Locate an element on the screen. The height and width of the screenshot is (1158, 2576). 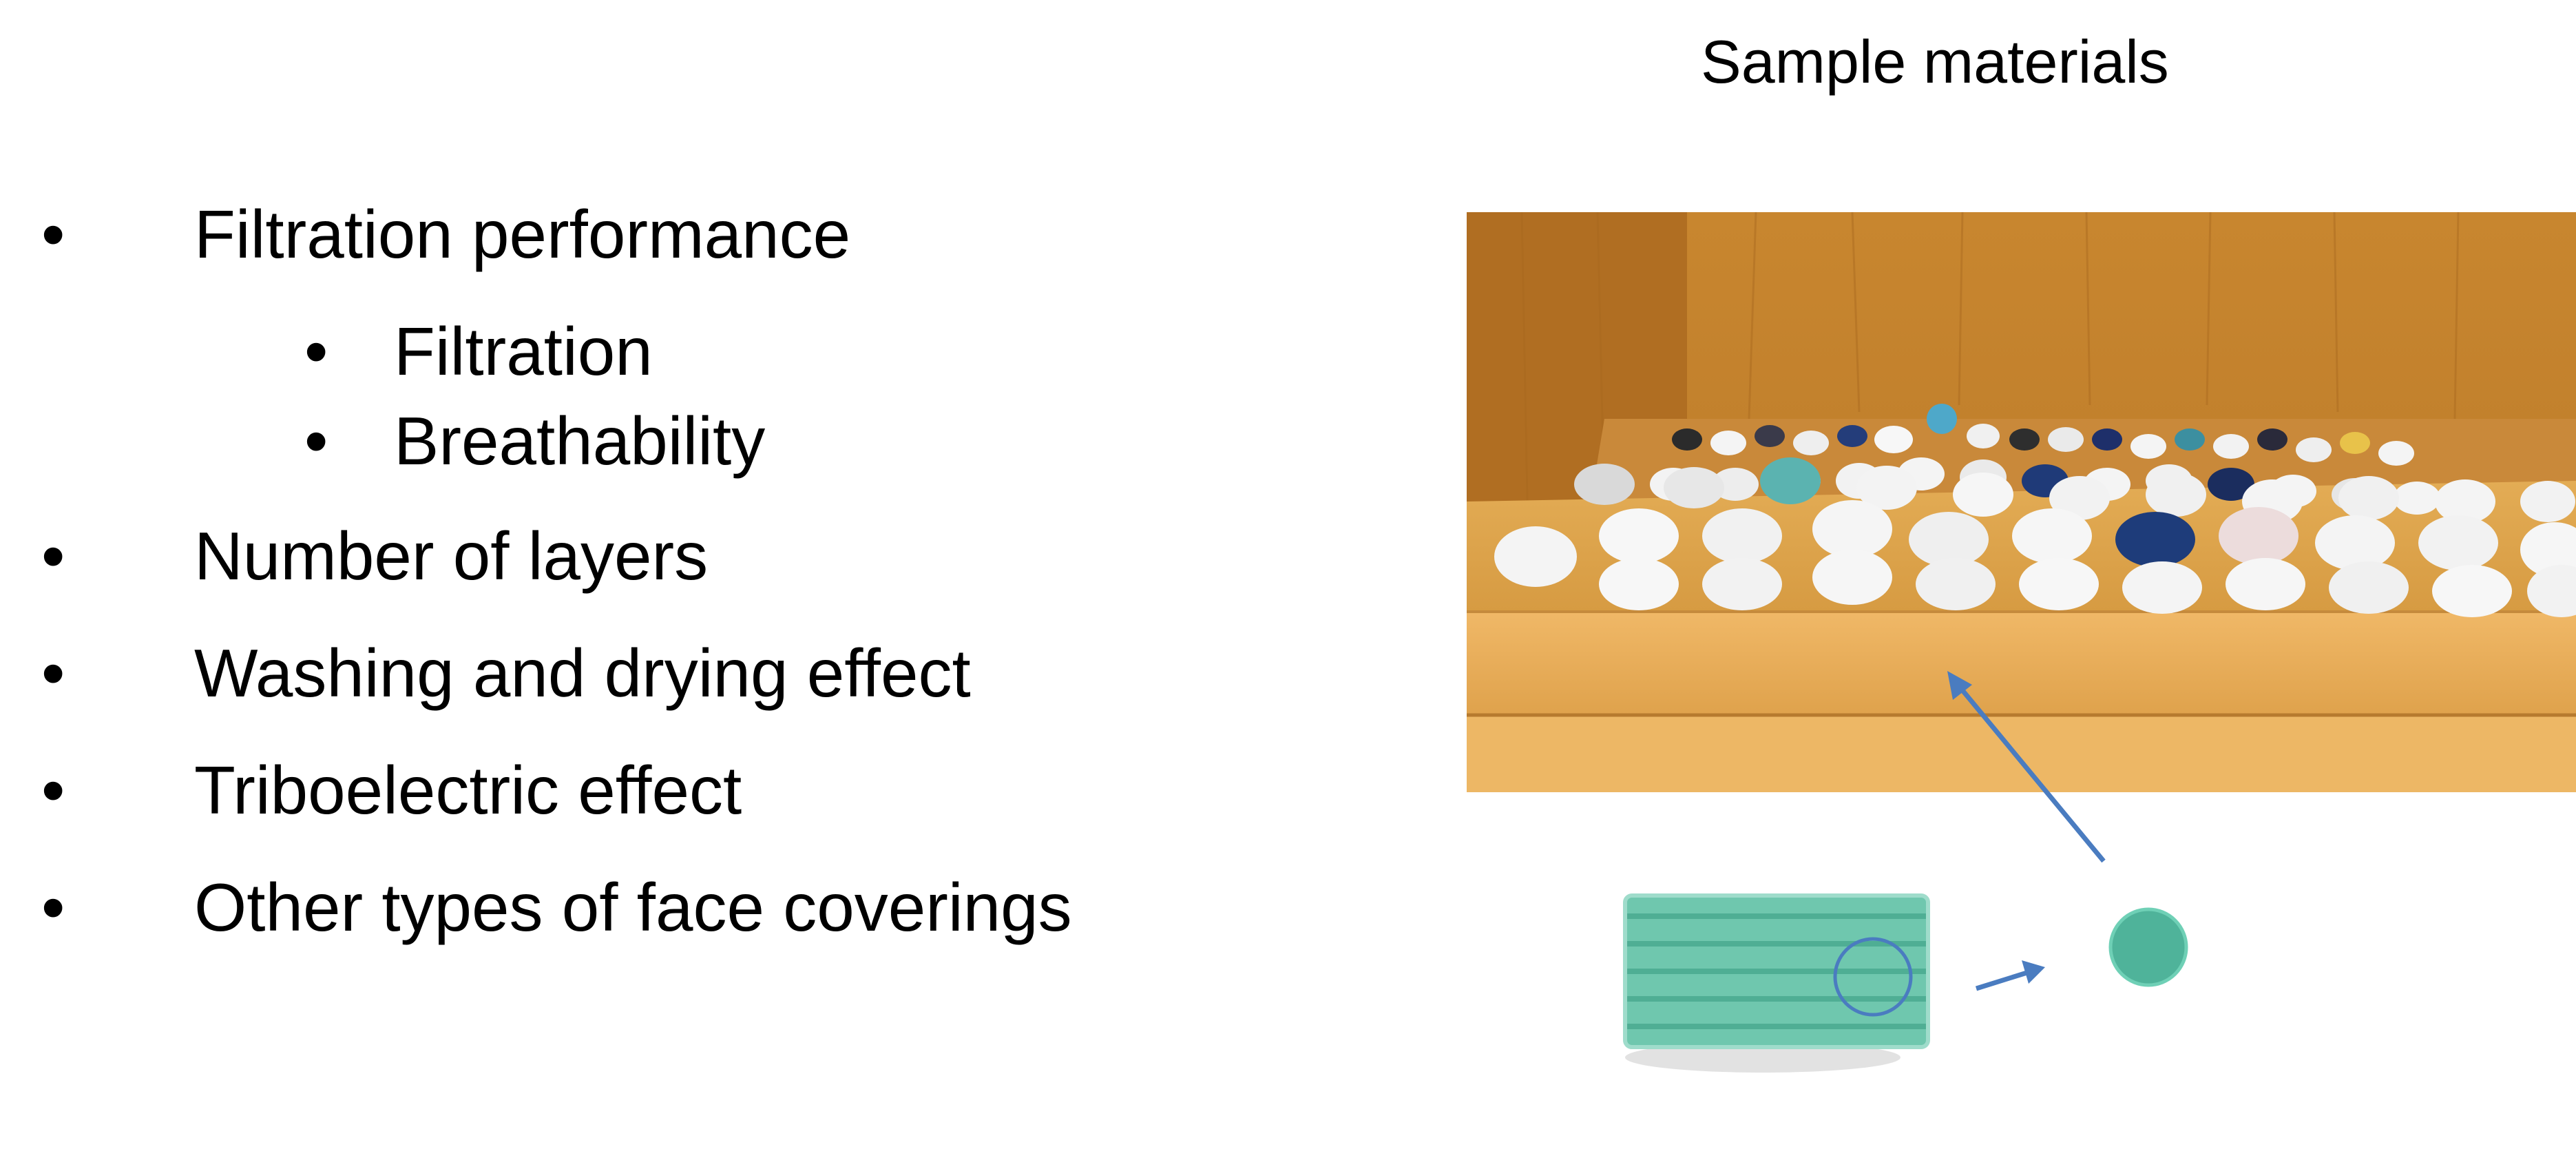
bullet-text: Number of layers is located at coordinates (451, 556).